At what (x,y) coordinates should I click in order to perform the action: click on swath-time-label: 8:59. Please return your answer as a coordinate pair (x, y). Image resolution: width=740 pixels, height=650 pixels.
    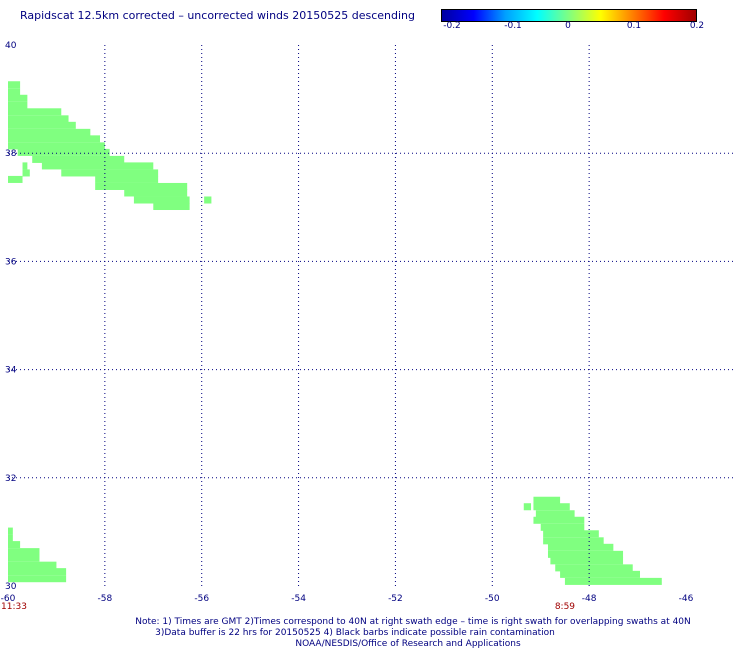
    Looking at the image, I should click on (565, 607).